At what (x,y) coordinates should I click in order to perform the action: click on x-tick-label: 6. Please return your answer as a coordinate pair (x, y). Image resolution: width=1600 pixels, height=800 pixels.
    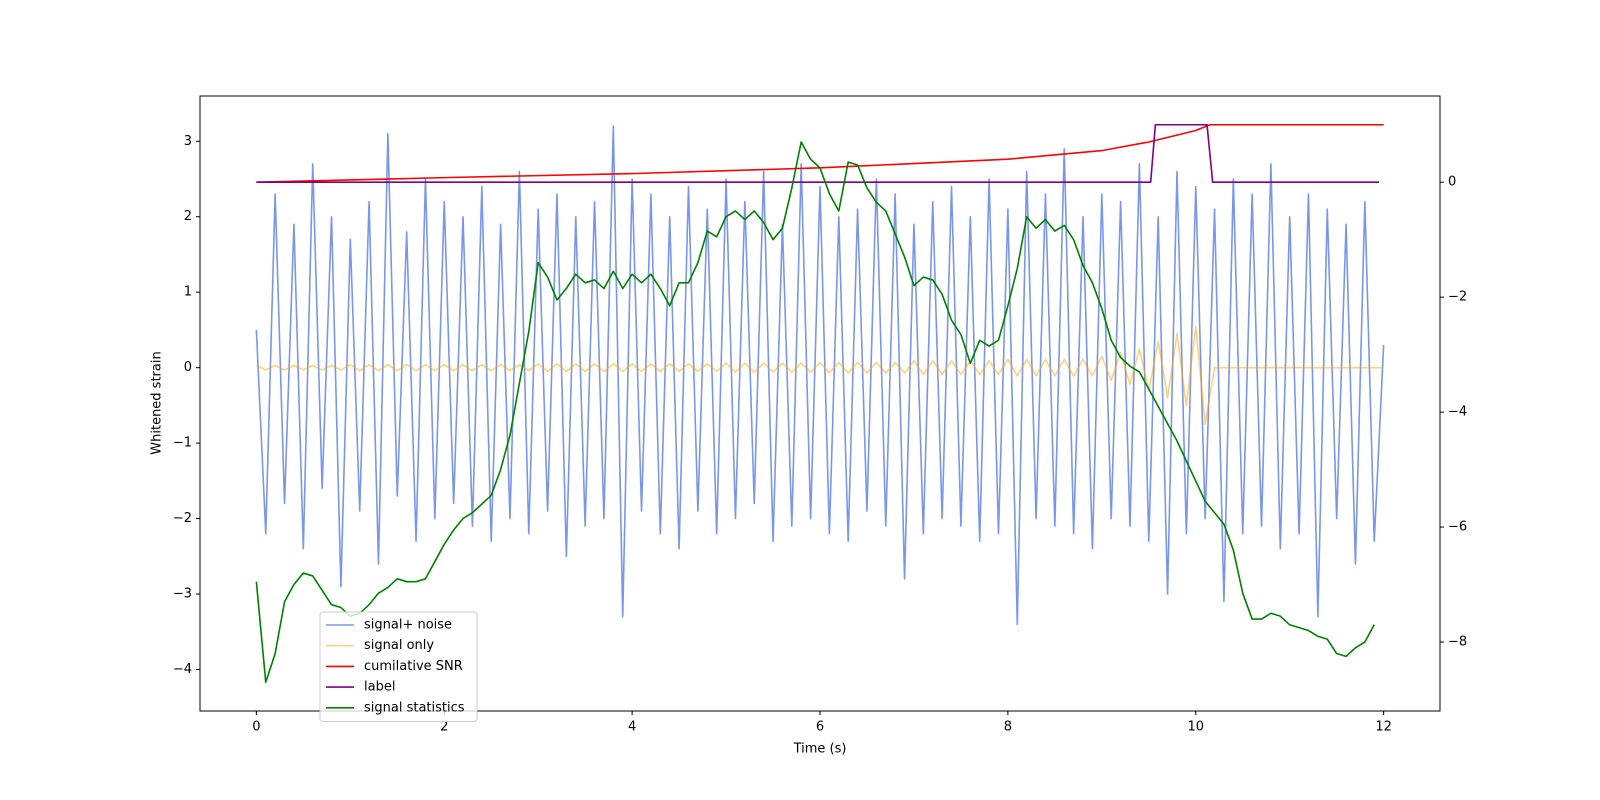
    Looking at the image, I should click on (820, 727).